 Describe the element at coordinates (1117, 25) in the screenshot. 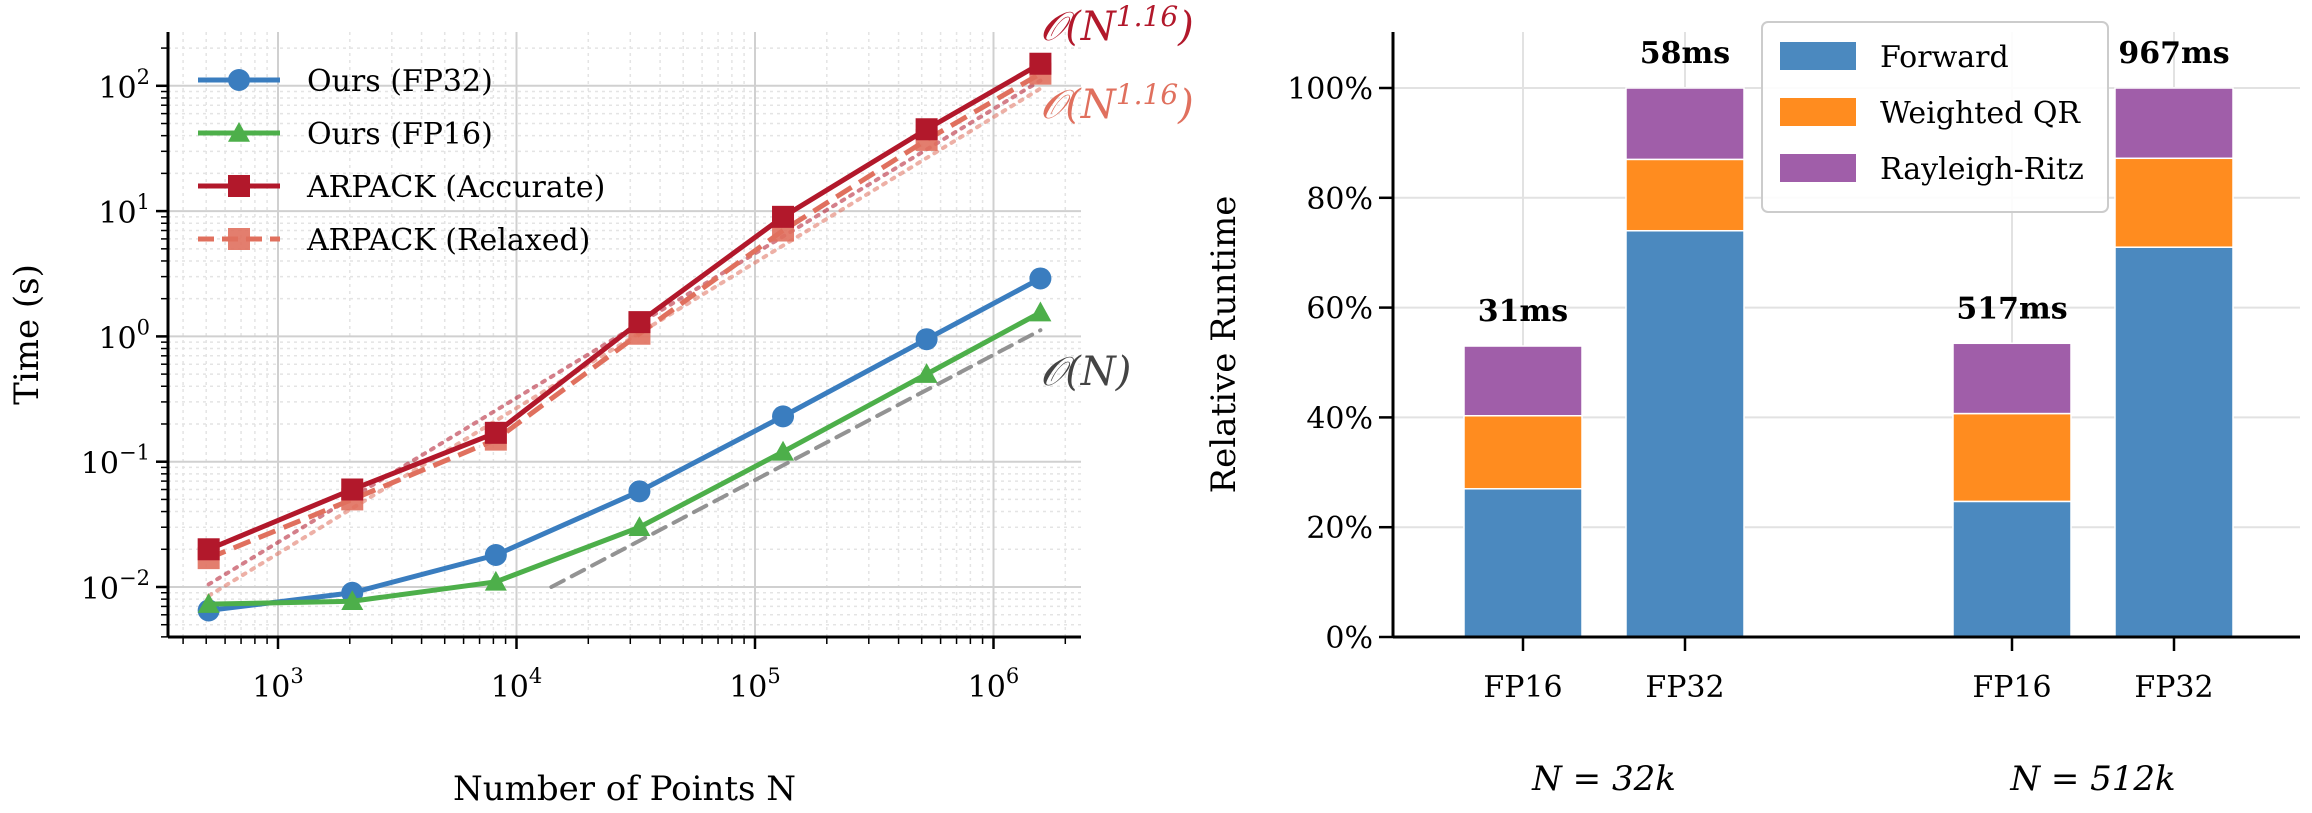

I see `annotation-accurate-complexity: 𝒪(N1.16)` at that location.